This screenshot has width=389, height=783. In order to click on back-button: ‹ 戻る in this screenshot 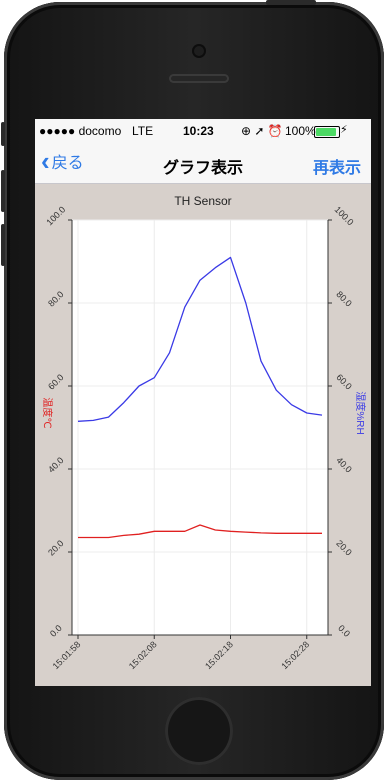, I will do `click(62, 161)`.